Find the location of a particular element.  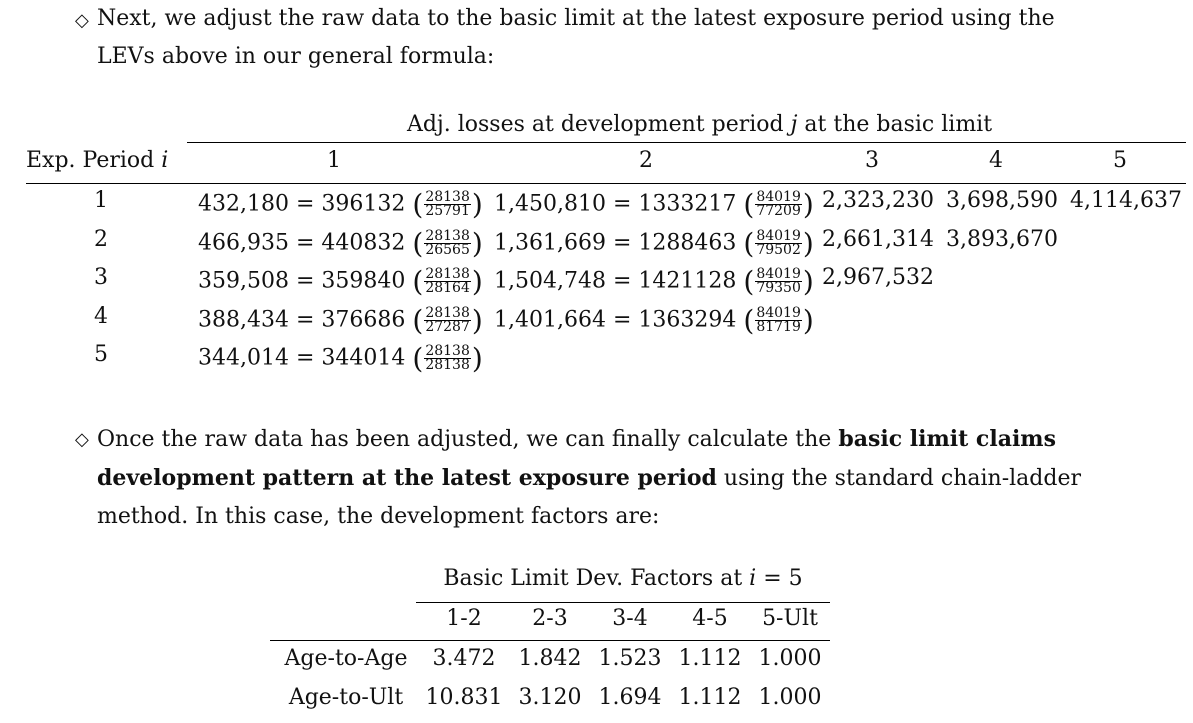

raw-loss-value: 1363294 is located at coordinates (687, 319).